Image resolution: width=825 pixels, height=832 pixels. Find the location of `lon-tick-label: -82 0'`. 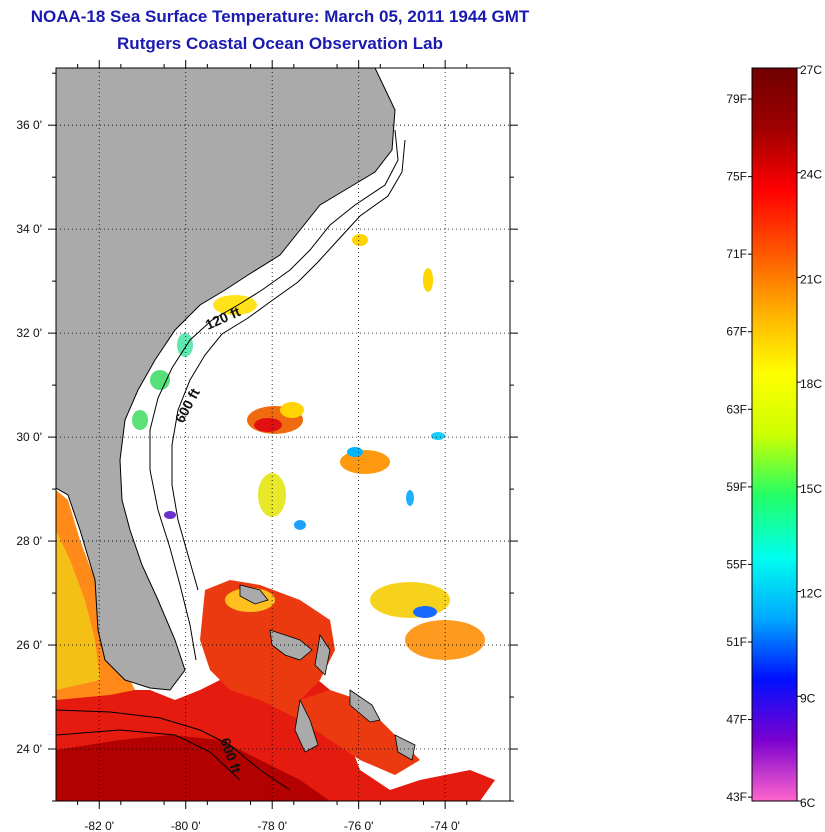

lon-tick-label: -82 0' is located at coordinates (99, 825).